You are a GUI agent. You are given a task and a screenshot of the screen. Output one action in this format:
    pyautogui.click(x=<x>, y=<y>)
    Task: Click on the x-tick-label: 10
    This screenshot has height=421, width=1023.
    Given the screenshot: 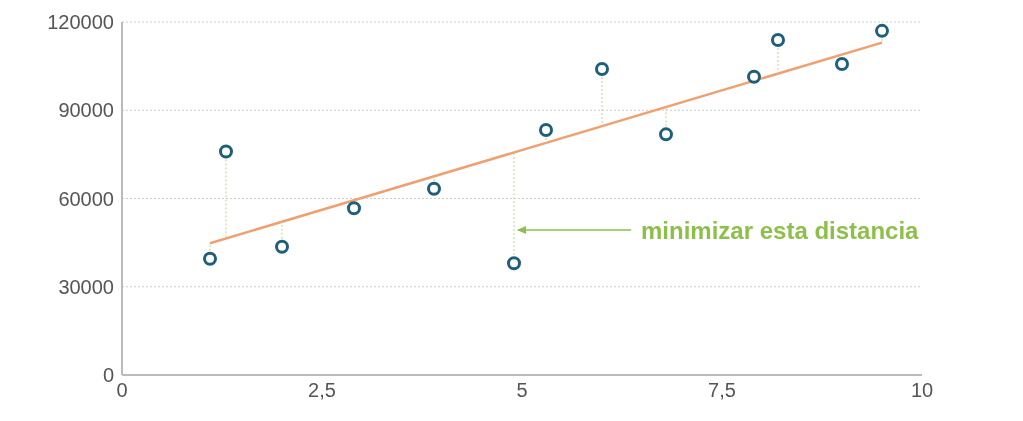 What is the action you would take?
    pyautogui.click(x=922, y=390)
    